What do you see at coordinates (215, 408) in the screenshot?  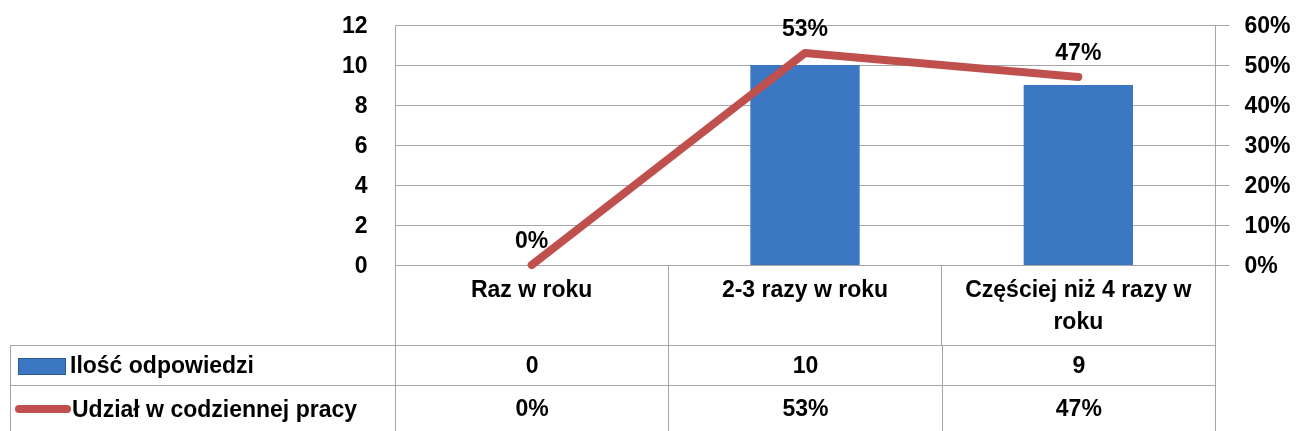 I see `legend-label: Udział w codziennej pracy` at bounding box center [215, 408].